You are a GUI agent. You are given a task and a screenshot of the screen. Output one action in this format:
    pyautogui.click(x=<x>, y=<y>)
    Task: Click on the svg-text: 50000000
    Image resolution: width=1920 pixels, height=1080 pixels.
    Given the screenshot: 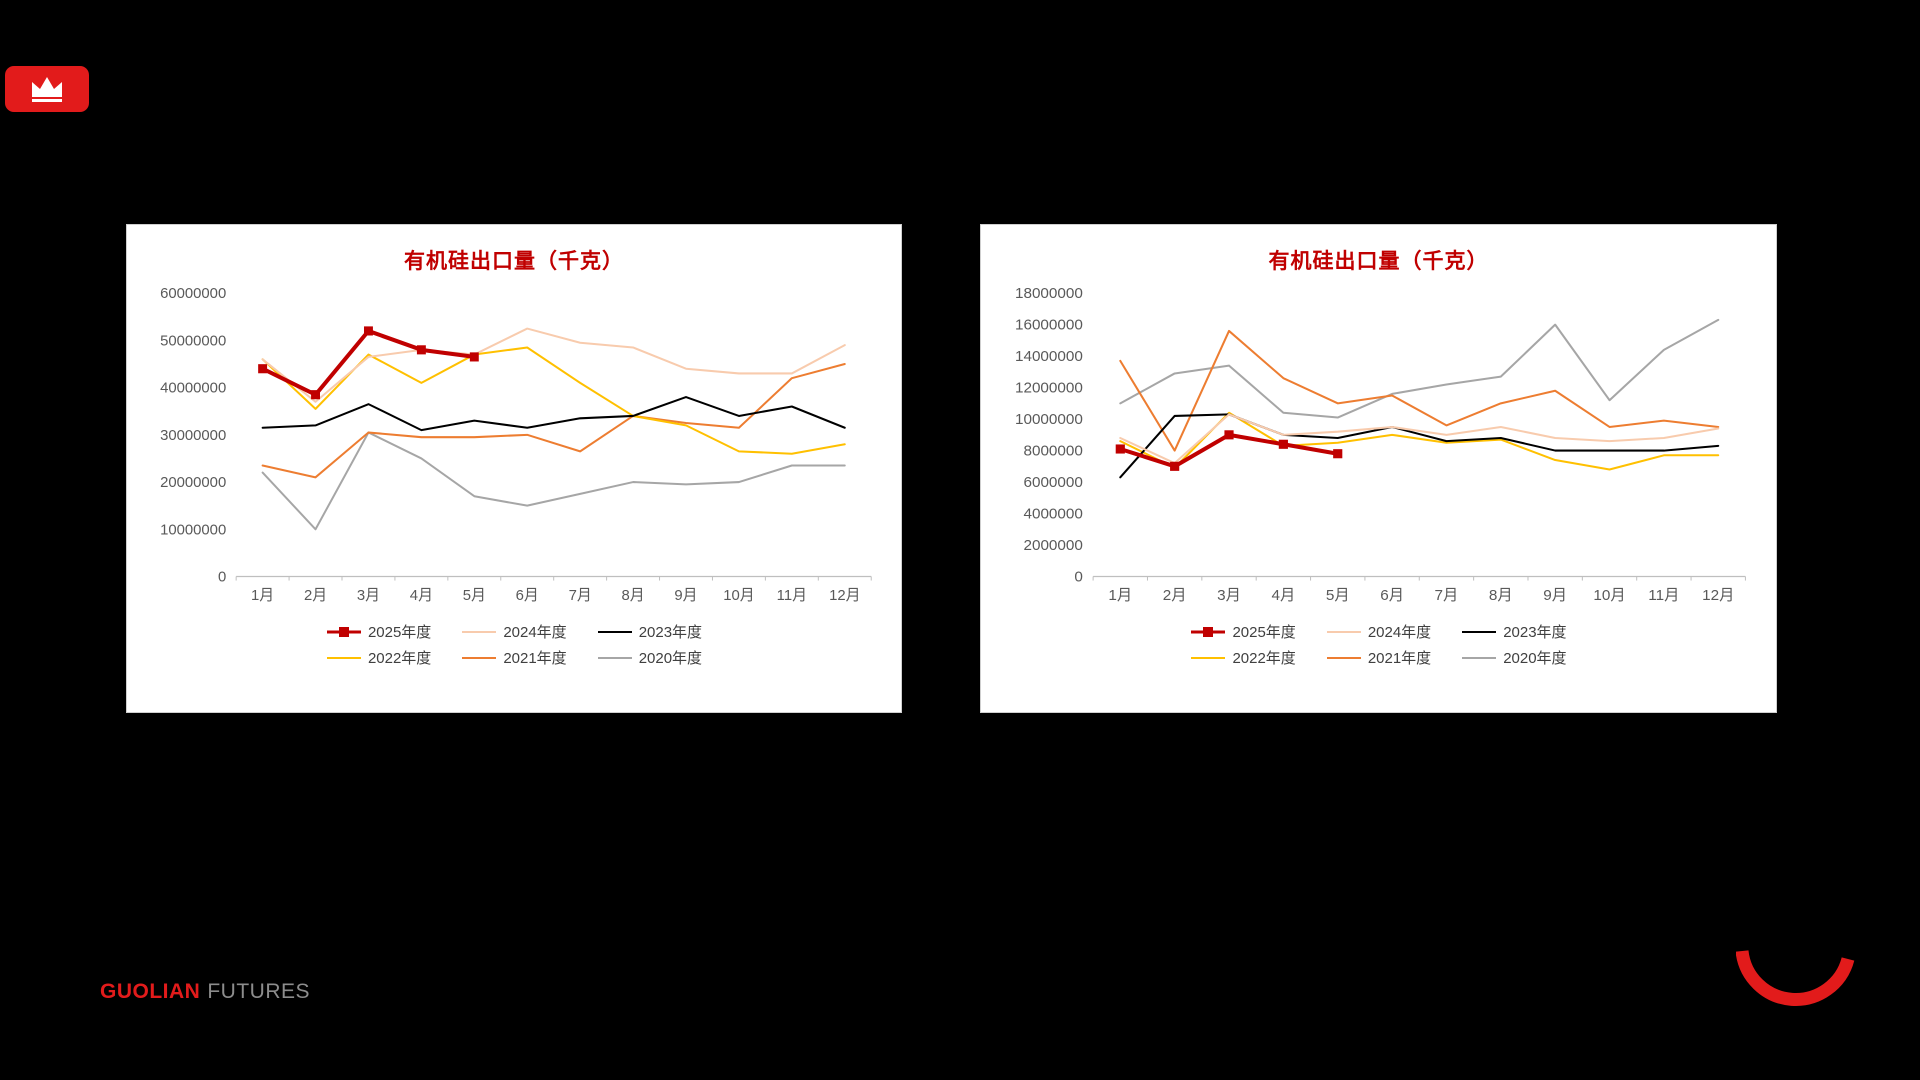 What is the action you would take?
    pyautogui.click(x=193, y=340)
    